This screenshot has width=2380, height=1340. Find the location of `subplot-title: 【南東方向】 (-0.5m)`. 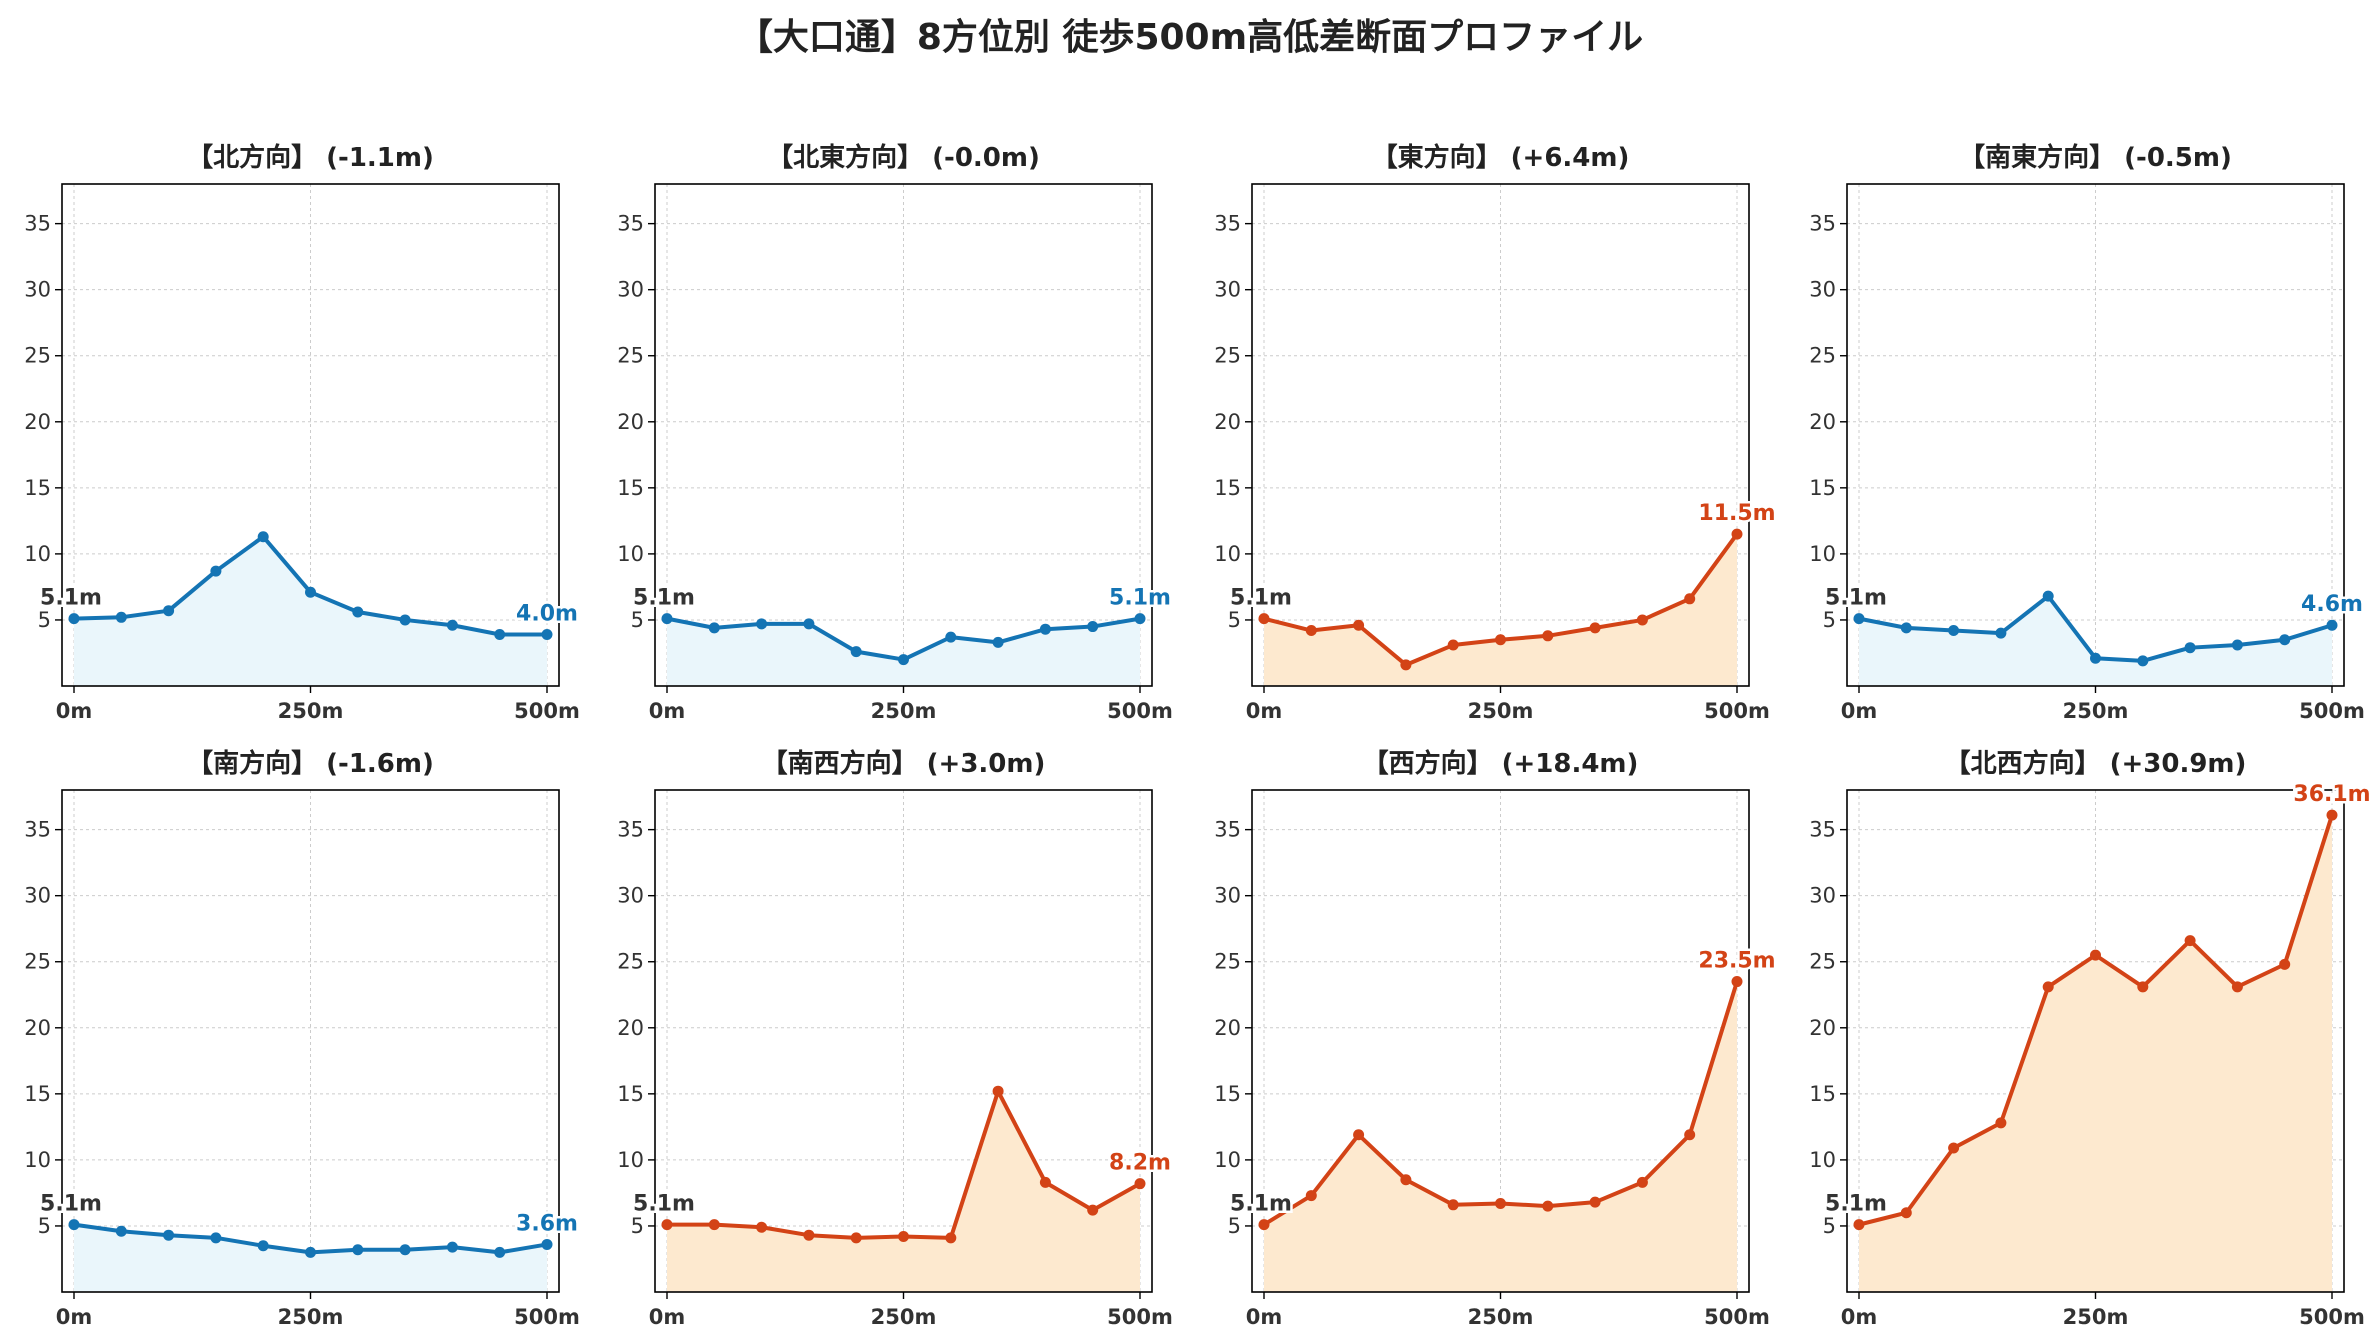

subplot-title: 【南東方向】 (-0.5m) is located at coordinates (2095, 157).